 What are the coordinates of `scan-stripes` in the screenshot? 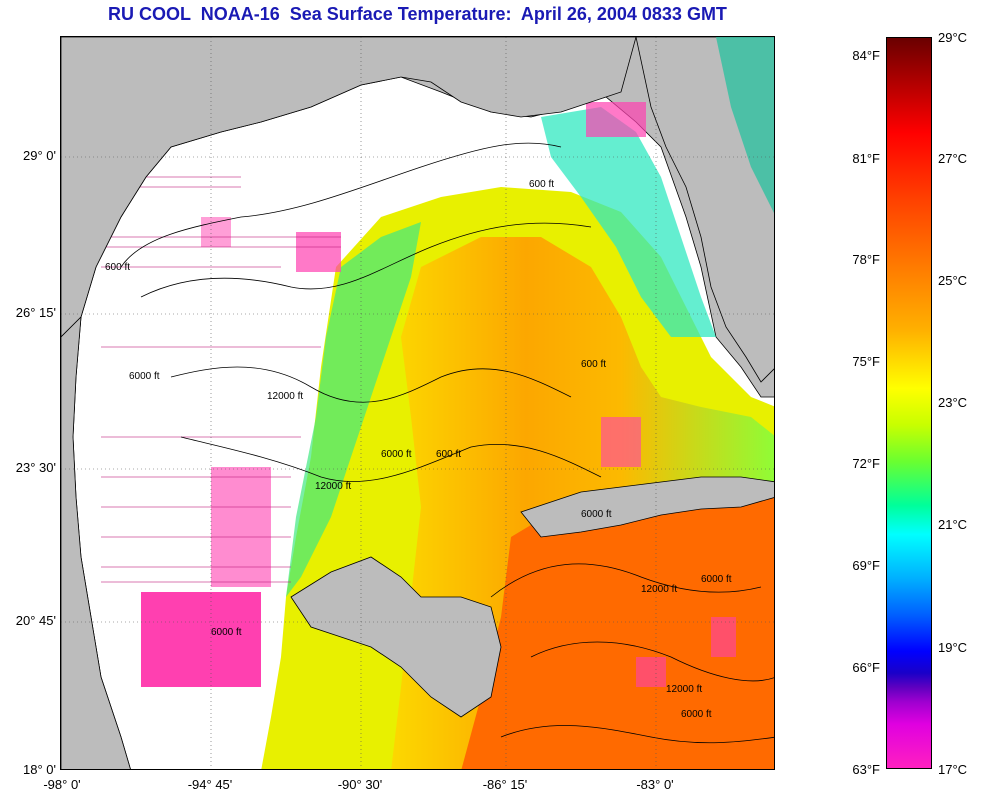 It's located at (221, 379).